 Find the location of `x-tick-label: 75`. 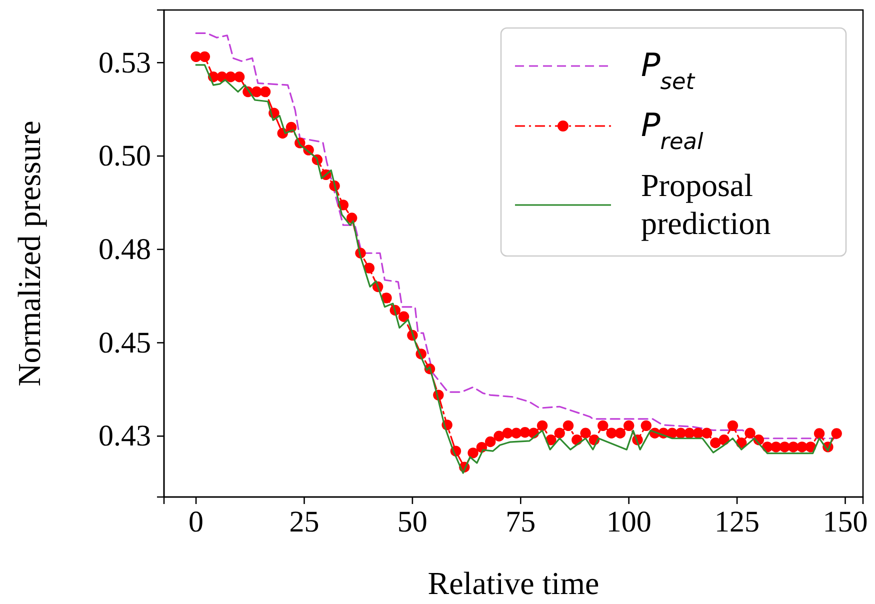

x-tick-label: 75 is located at coordinates (521, 521).